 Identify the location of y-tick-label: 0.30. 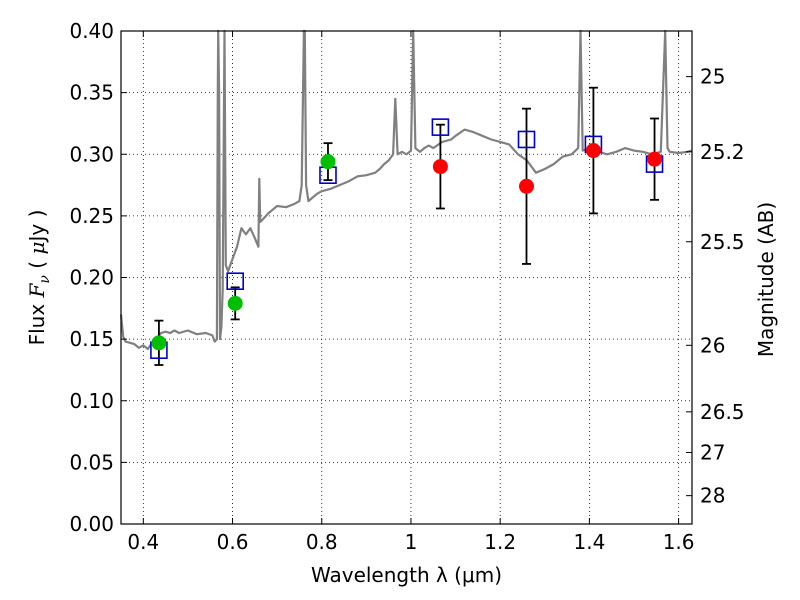
(91, 154).